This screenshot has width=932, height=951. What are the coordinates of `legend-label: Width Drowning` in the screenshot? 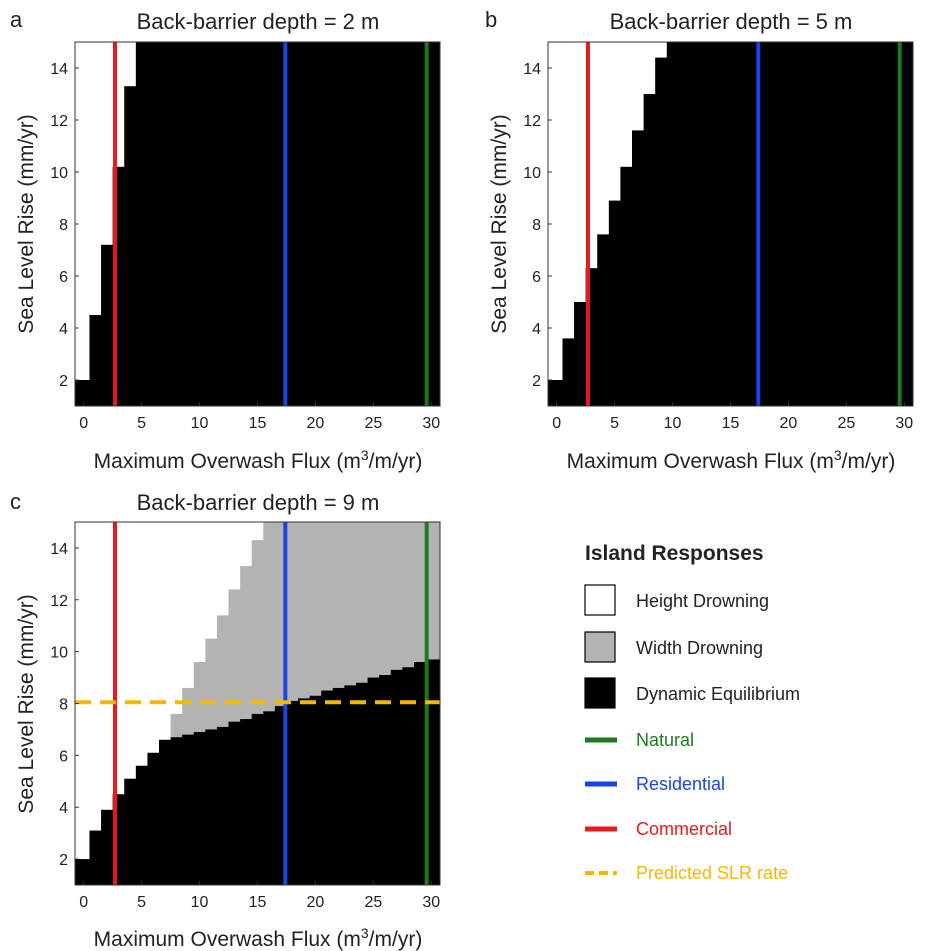 It's located at (699, 648).